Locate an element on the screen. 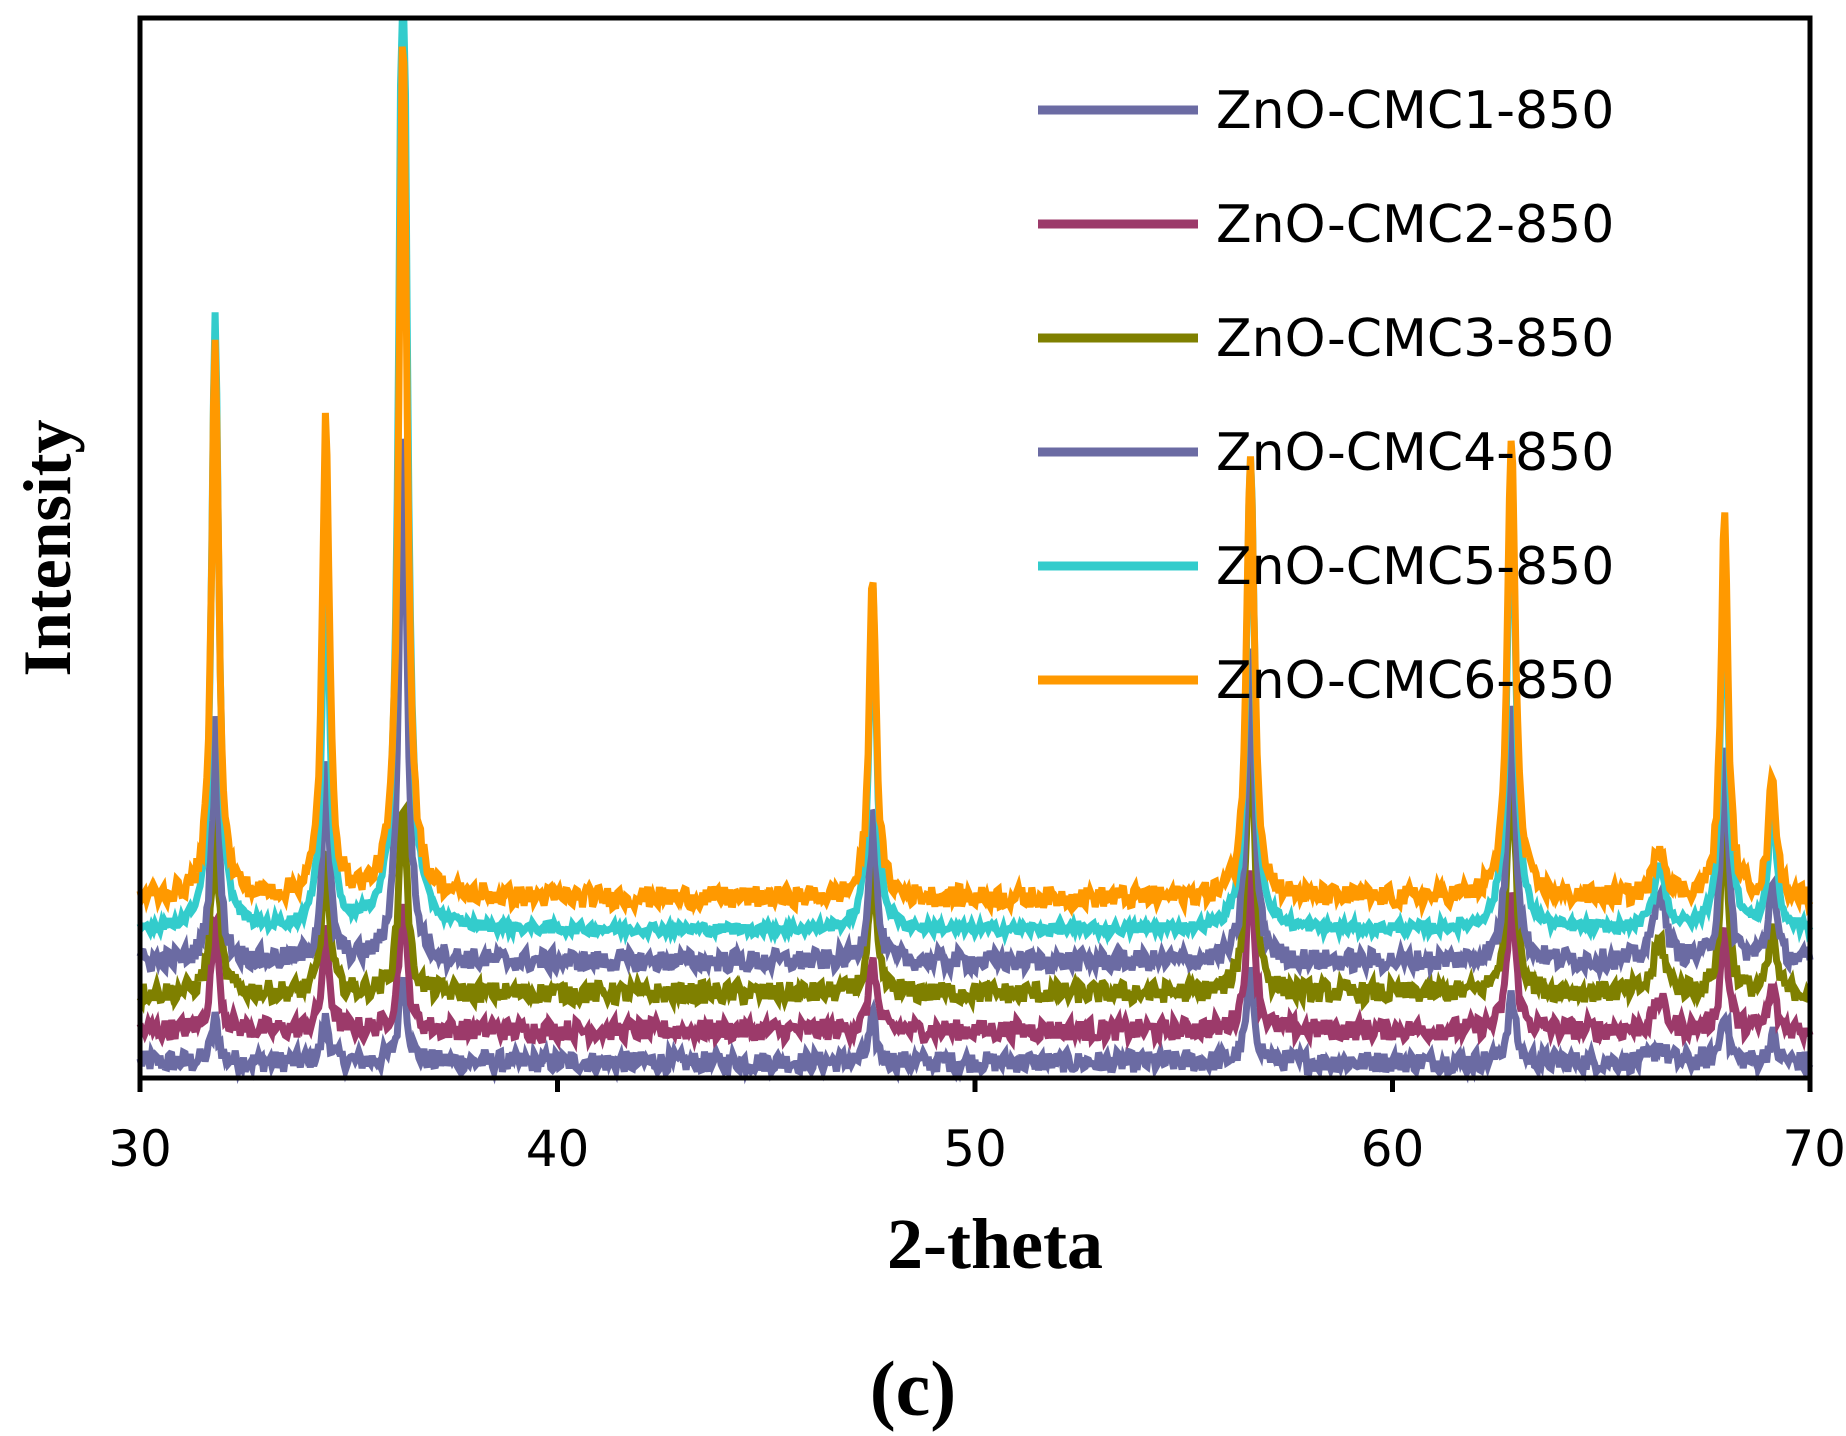 This screenshot has height=1436, width=1846. x-tick-label-70: 70 is located at coordinates (1814, 1149).